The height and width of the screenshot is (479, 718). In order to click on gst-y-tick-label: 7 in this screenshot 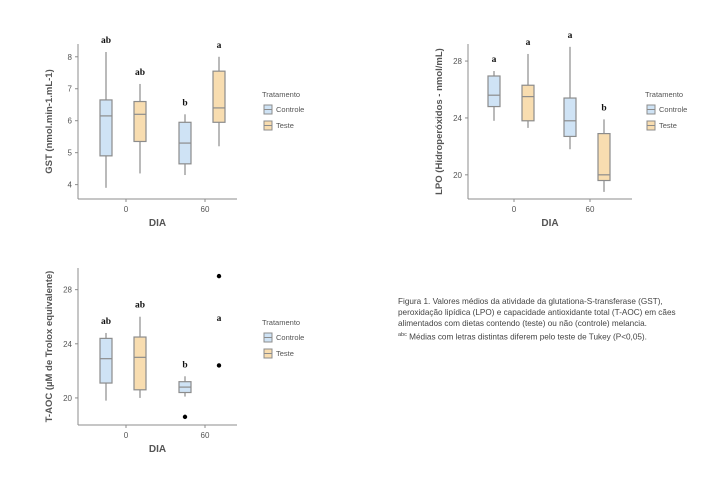, I will do `click(70, 89)`.